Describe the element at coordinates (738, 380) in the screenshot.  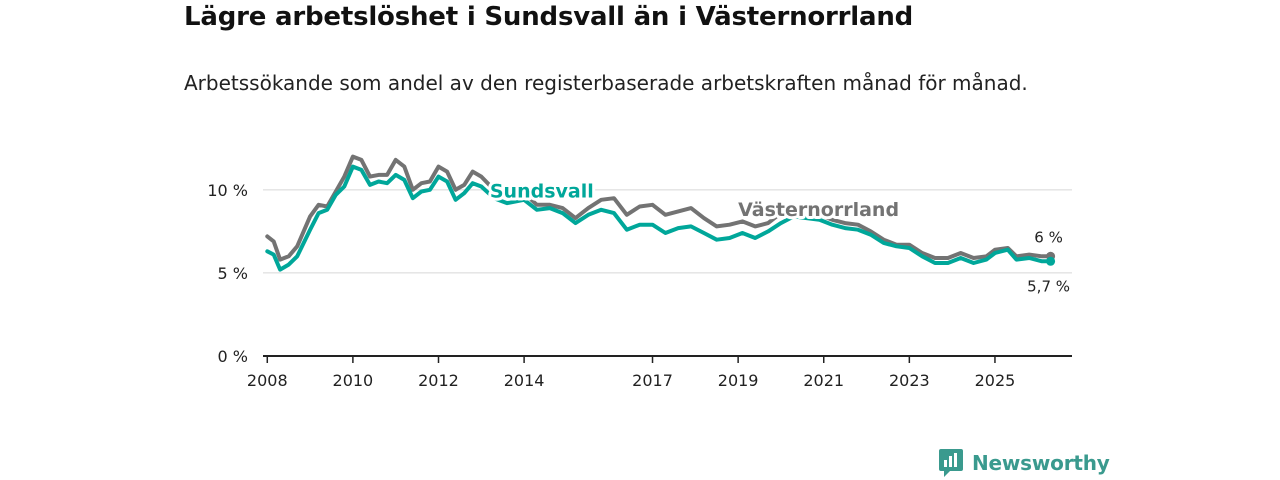
I see `x-tick-label: 2019` at that location.